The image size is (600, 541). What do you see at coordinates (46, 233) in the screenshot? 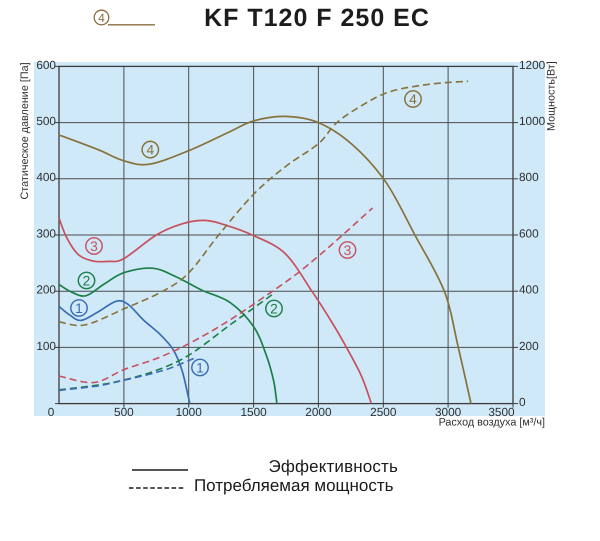
I see `svg-text: 300` at bounding box center [46, 233].